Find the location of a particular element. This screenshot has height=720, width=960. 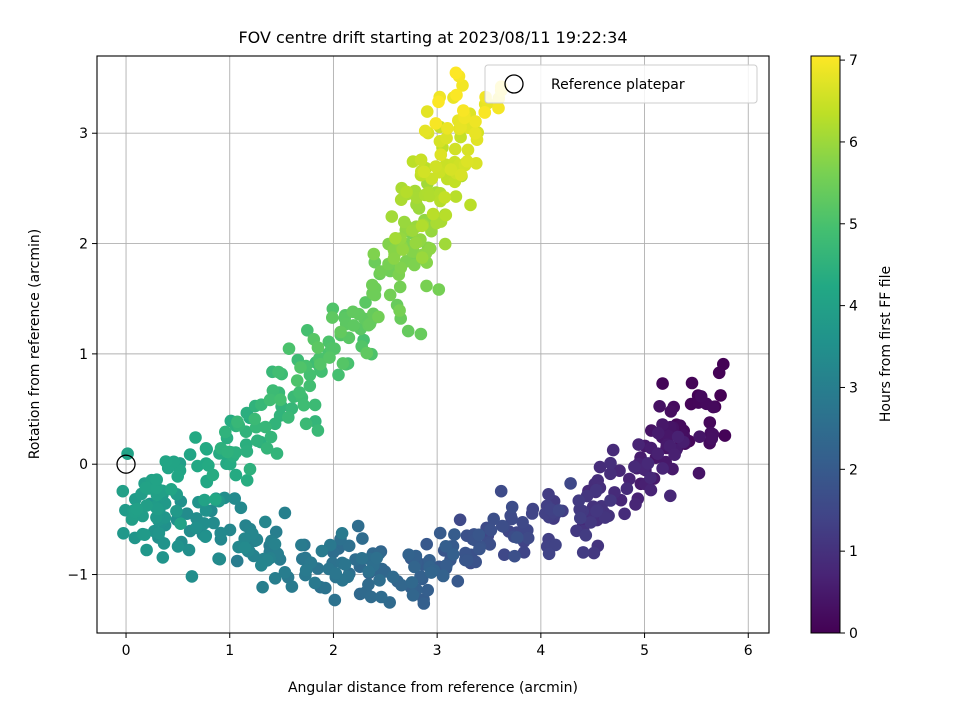

colorbar-tick-label: 2 is located at coordinates (853, 470).